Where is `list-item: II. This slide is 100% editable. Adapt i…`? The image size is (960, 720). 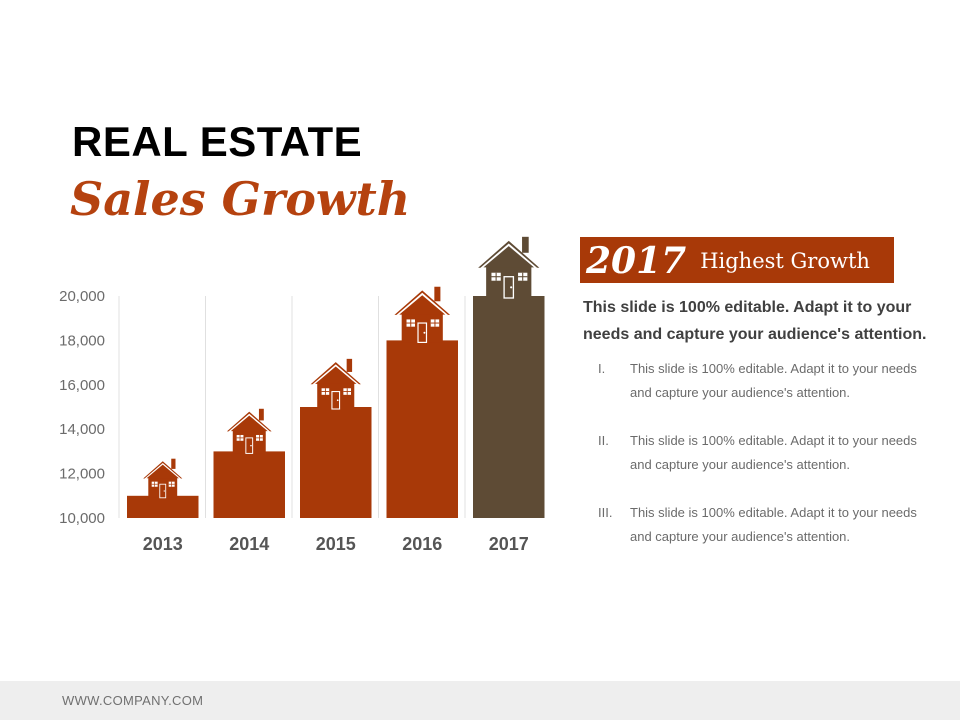
list-item: II. This slide is 100% editable. Adapt i… is located at coordinates (758, 465).